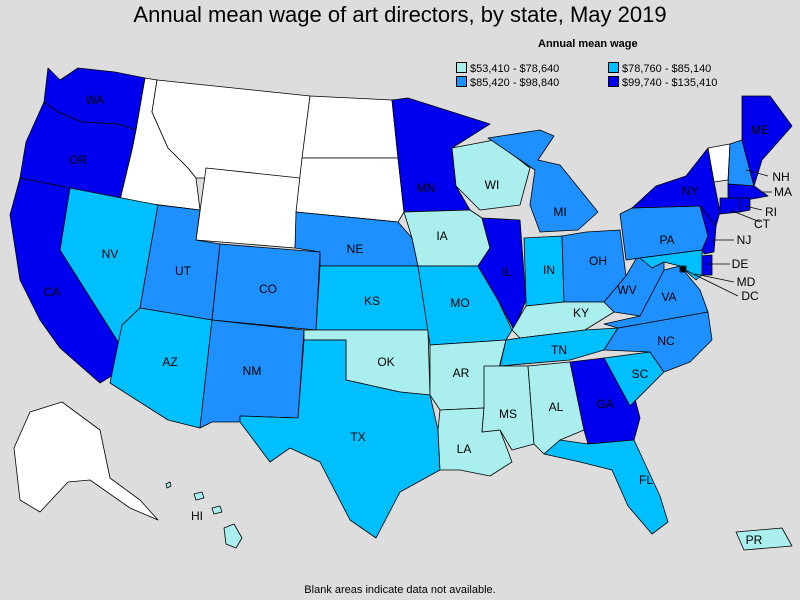  What do you see at coordinates (744, 240) in the screenshot?
I see `state-label-nj: NJ` at bounding box center [744, 240].